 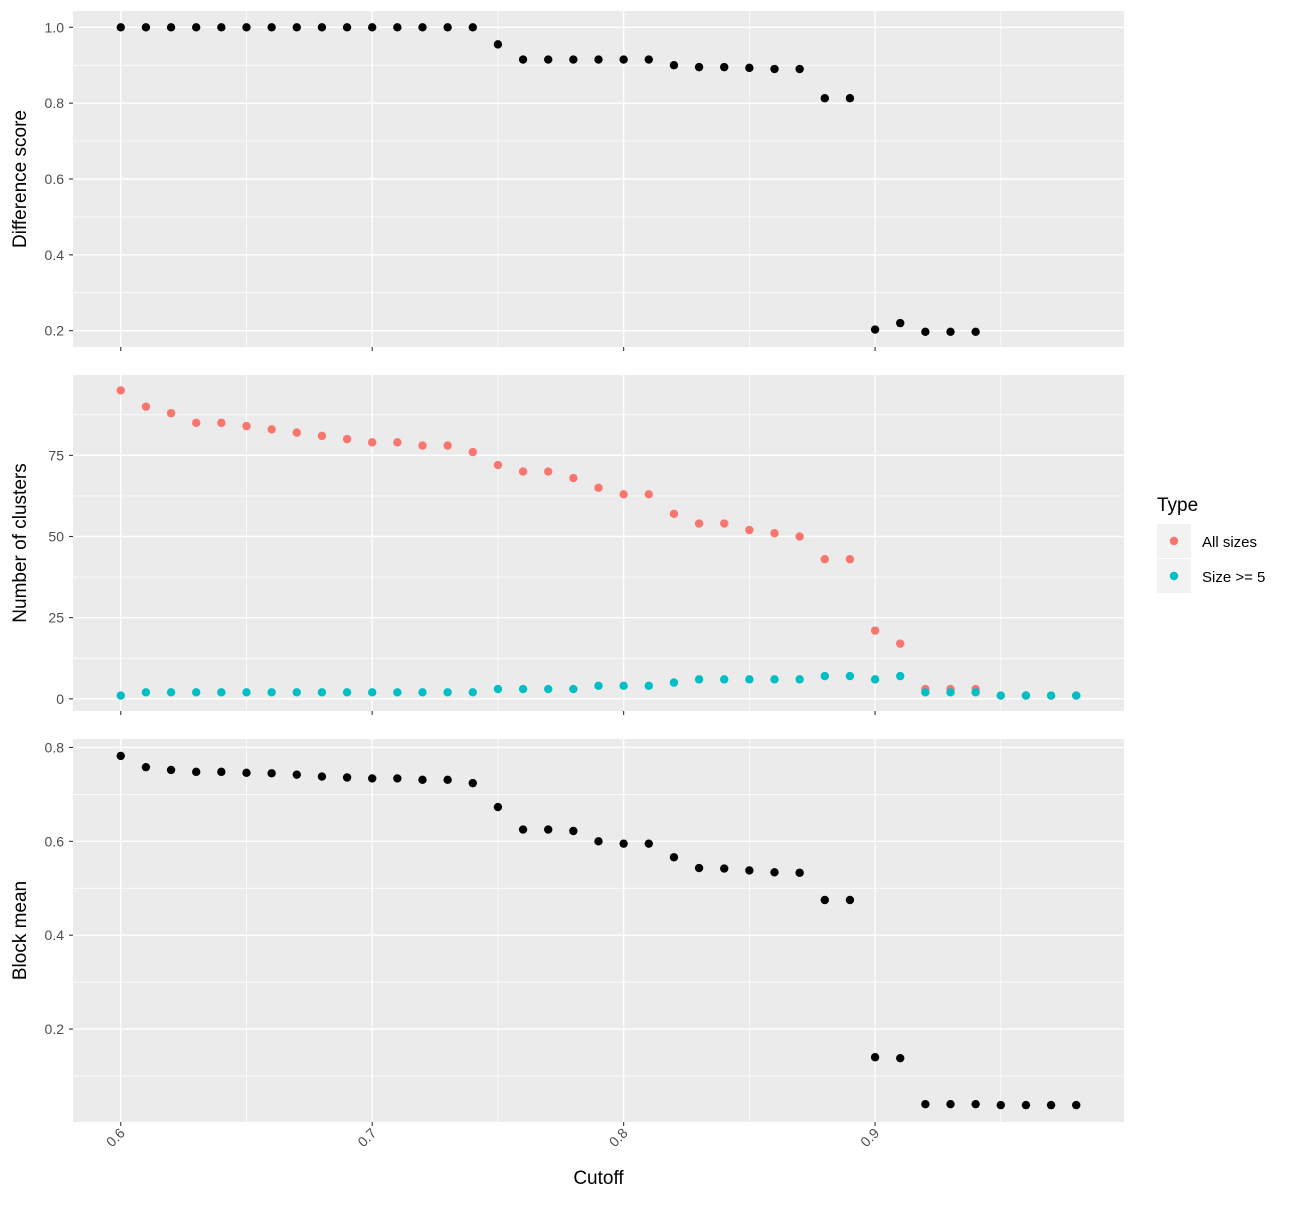 What do you see at coordinates (869, 1137) in the screenshot?
I see `x-tick-label: 0.9` at bounding box center [869, 1137].